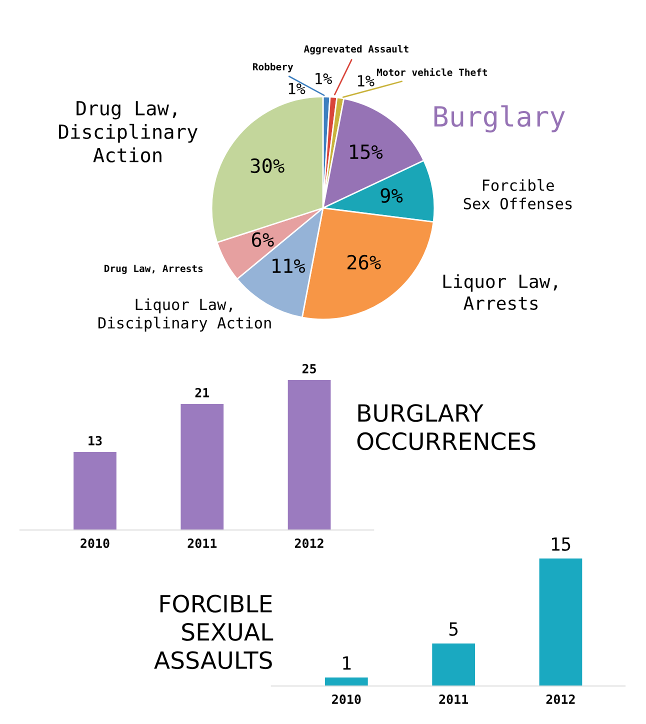 The height and width of the screenshot is (724, 646). What do you see at coordinates (347, 663) in the screenshot?
I see `data-label: 1` at bounding box center [347, 663].